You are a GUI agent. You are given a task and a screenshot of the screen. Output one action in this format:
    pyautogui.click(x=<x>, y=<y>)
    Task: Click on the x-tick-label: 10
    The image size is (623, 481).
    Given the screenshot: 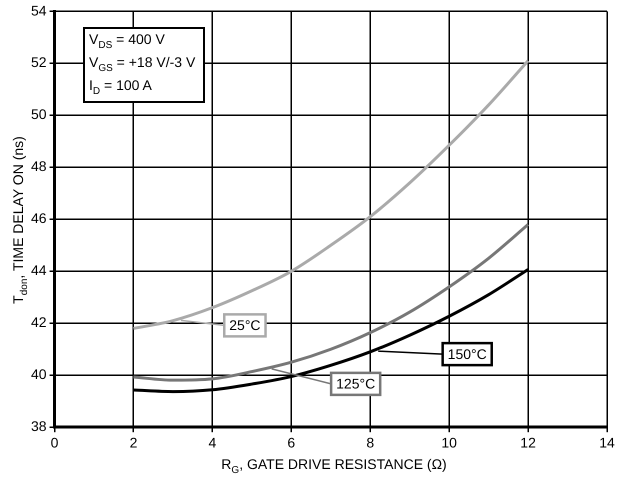 What is the action you would take?
    pyautogui.click(x=449, y=442)
    